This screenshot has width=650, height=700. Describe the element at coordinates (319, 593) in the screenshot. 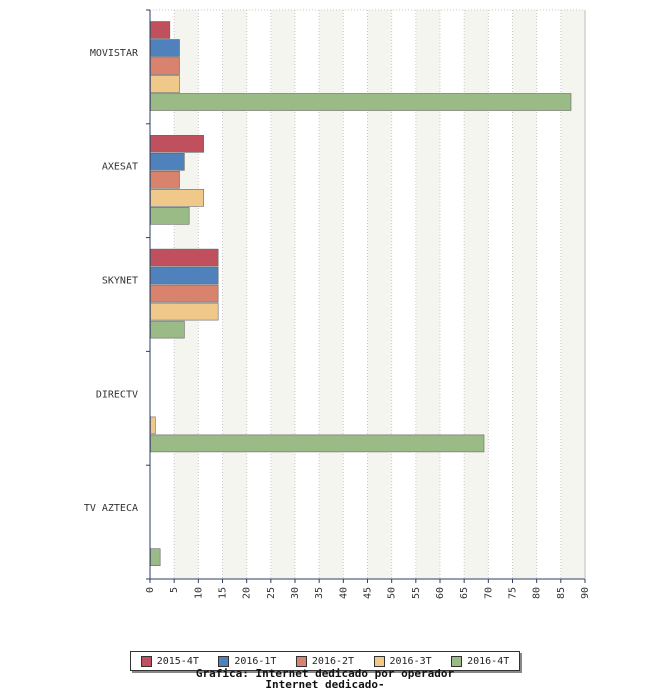

I see `x-tick-label: 35` at that location.